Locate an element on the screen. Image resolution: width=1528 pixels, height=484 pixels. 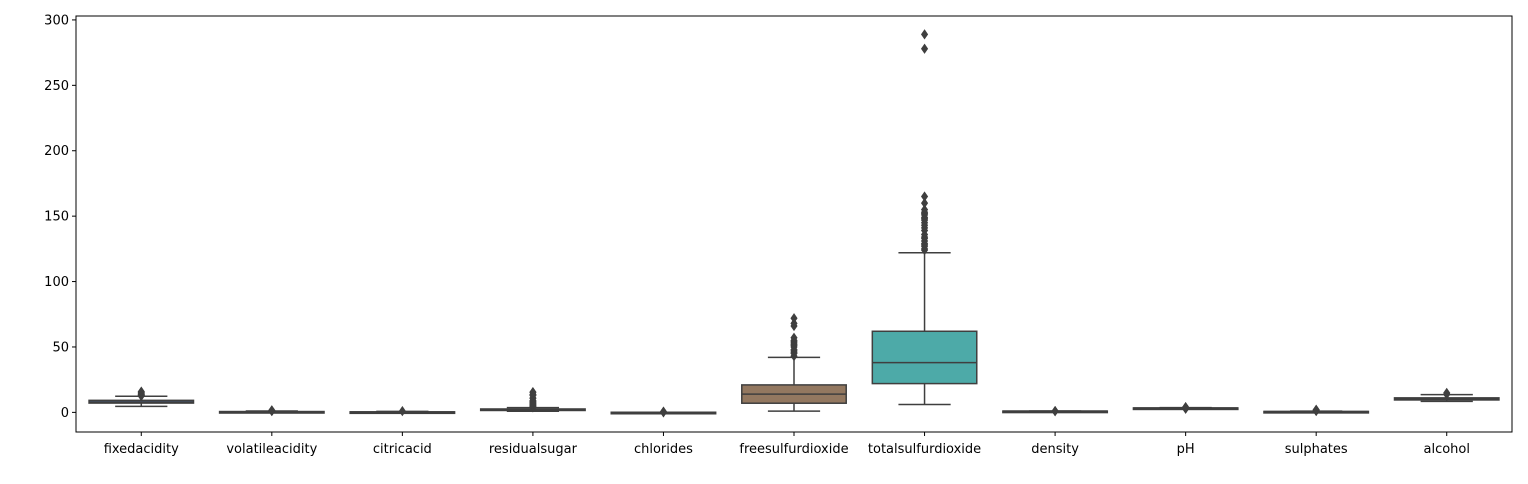
y-tick-label: 200 is located at coordinates (56, 151).